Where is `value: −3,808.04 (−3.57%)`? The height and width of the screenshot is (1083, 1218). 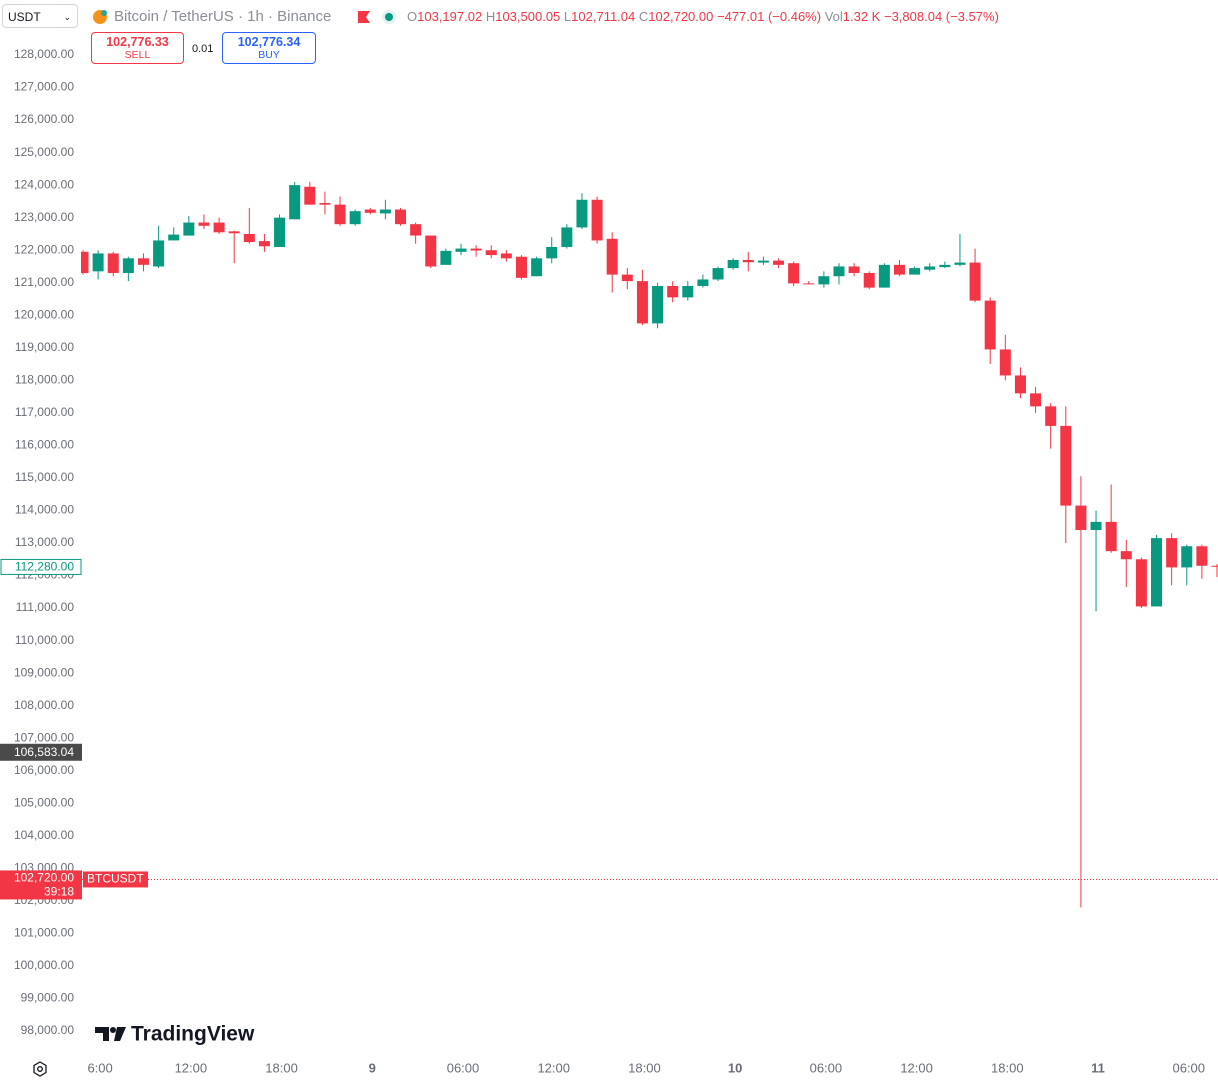 value: −3,808.04 (−3.57%) is located at coordinates (941, 16).